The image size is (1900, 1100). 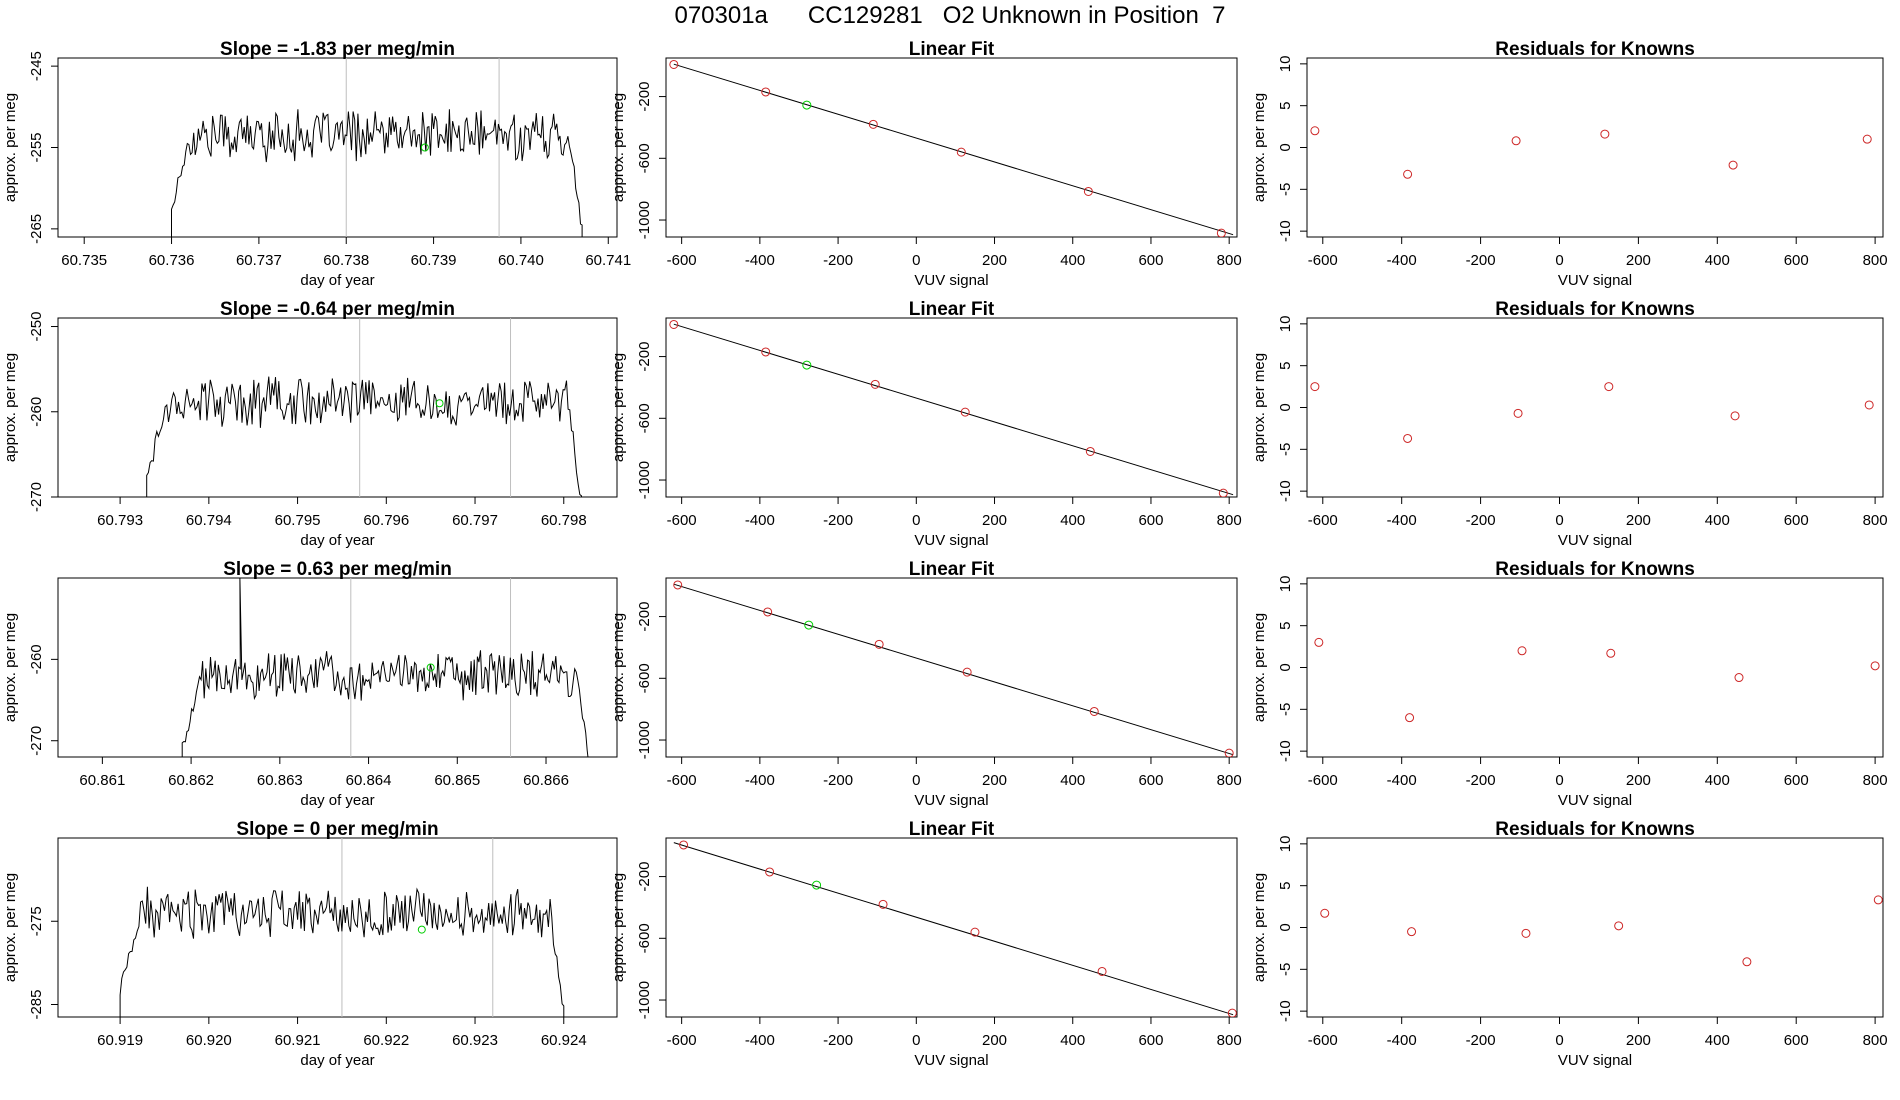 I want to click on plot-frame, so click(x=1595, y=407).